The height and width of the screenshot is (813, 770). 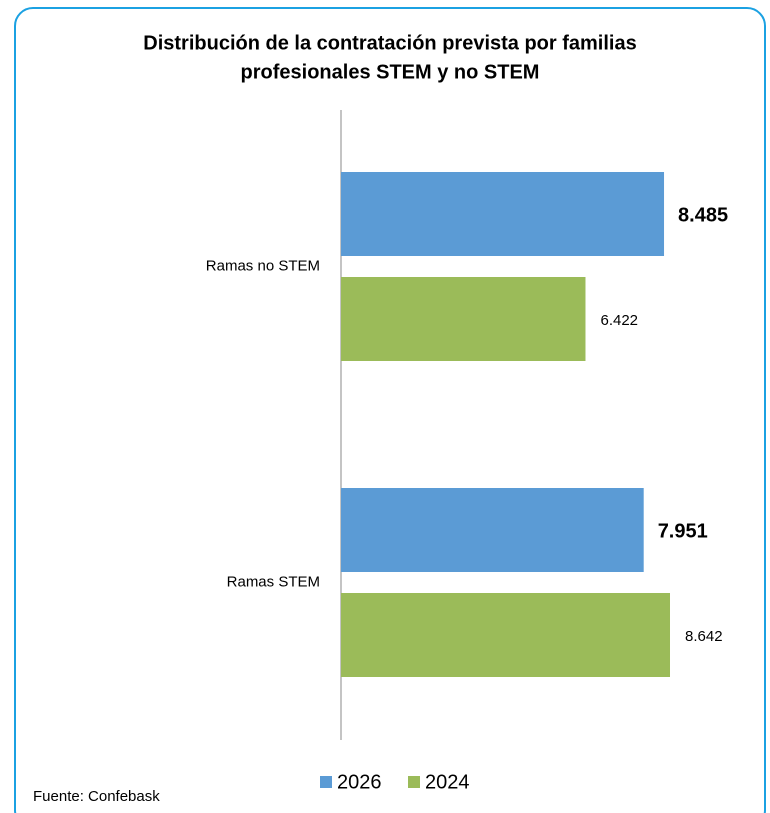 I want to click on category-label: Ramas STEM, so click(x=273, y=581).